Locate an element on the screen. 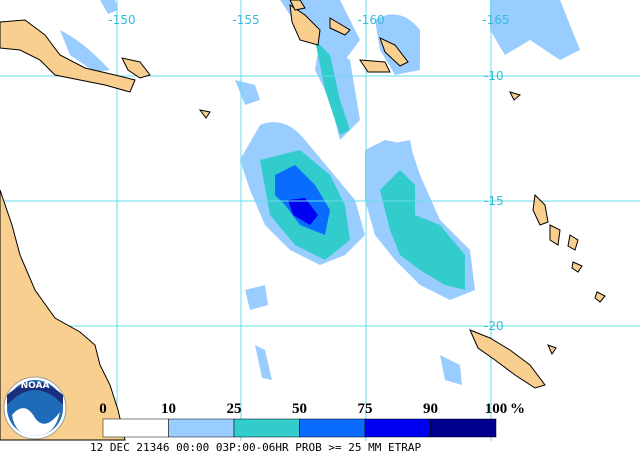 Image resolution: width=640 pixels, height=455 pixels. colorbar-label: 0 is located at coordinates (103, 409).